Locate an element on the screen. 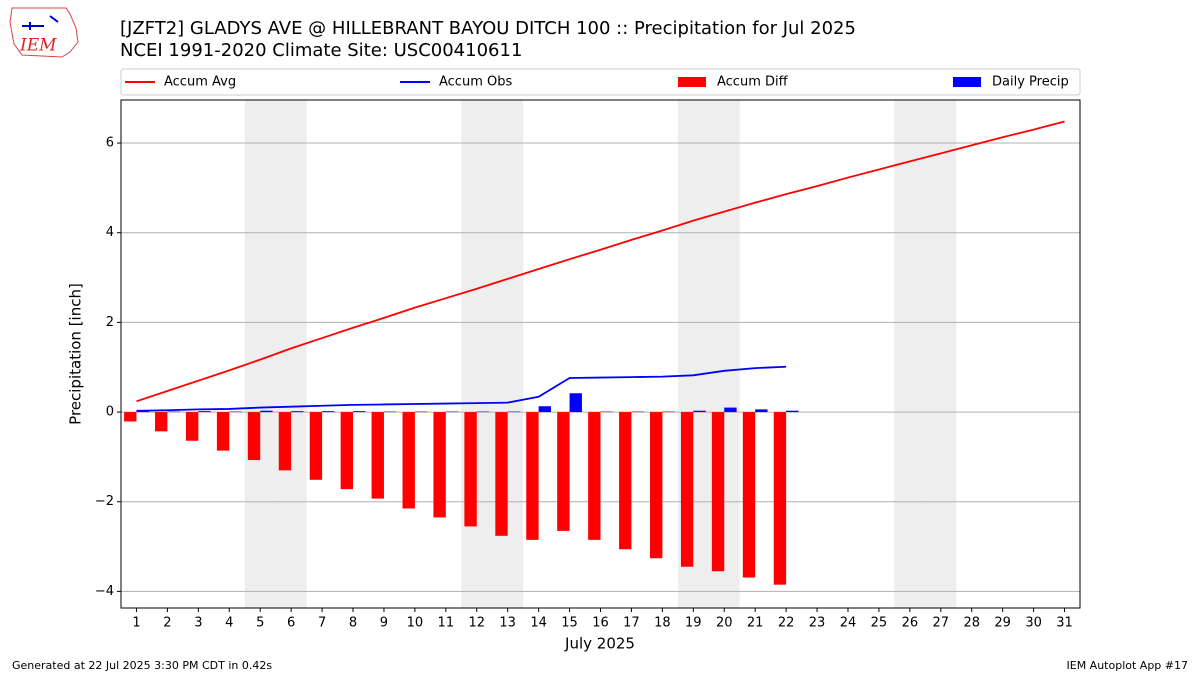 The image size is (1200, 675). x-tick-label: 21 is located at coordinates (755, 623).